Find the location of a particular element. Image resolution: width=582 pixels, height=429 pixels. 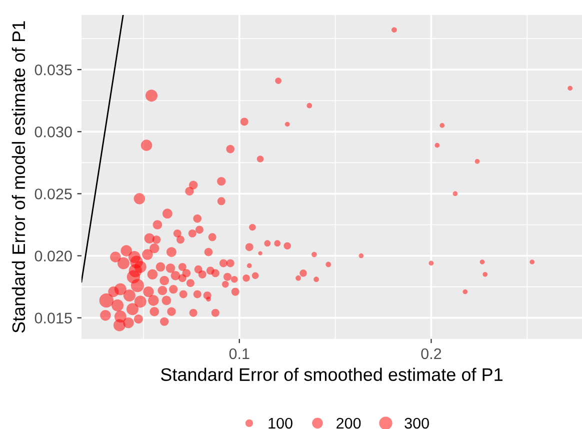

x-tick-label: 0.2 is located at coordinates (431, 354).